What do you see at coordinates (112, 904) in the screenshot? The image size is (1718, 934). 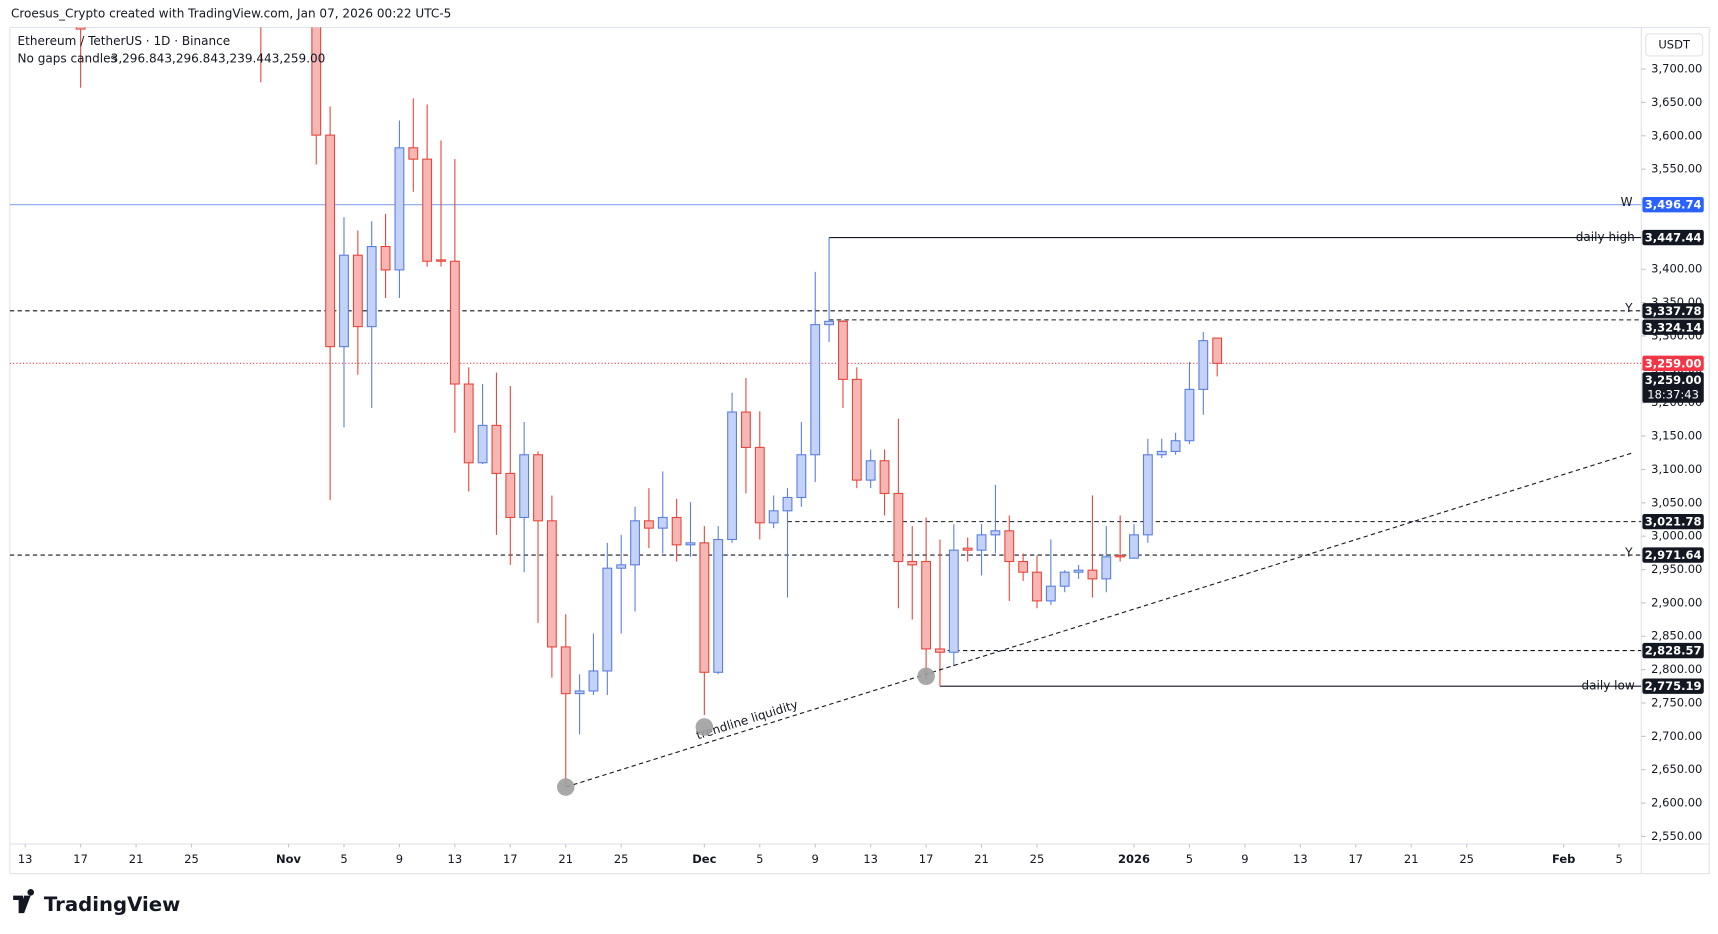 I see `brand: TradingView` at bounding box center [112, 904].